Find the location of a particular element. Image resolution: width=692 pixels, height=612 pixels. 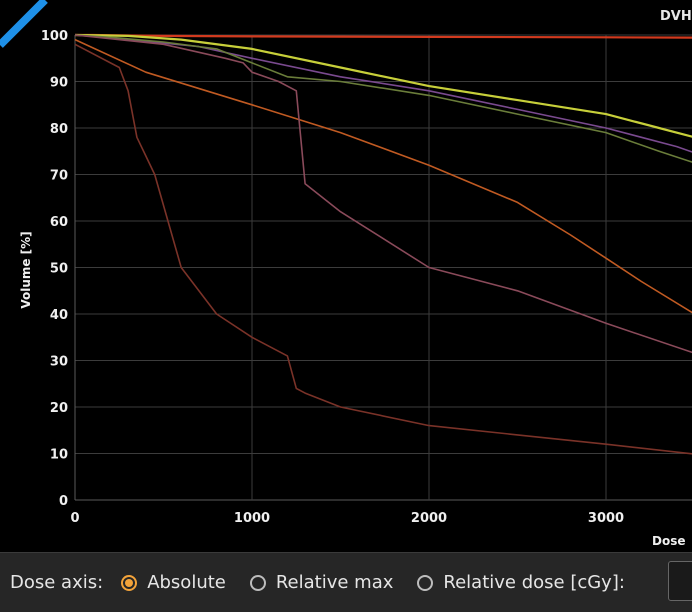

y-tick-label: 90 is located at coordinates (59, 83).